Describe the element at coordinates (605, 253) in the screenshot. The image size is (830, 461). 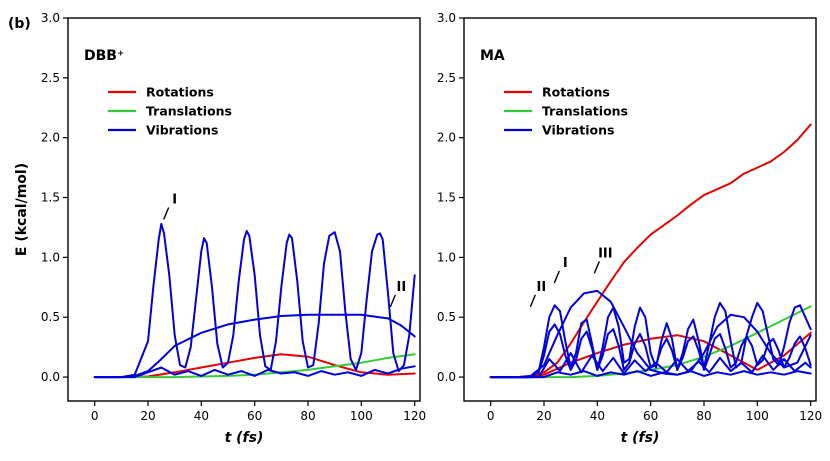
I see `annotation-label: III` at that location.